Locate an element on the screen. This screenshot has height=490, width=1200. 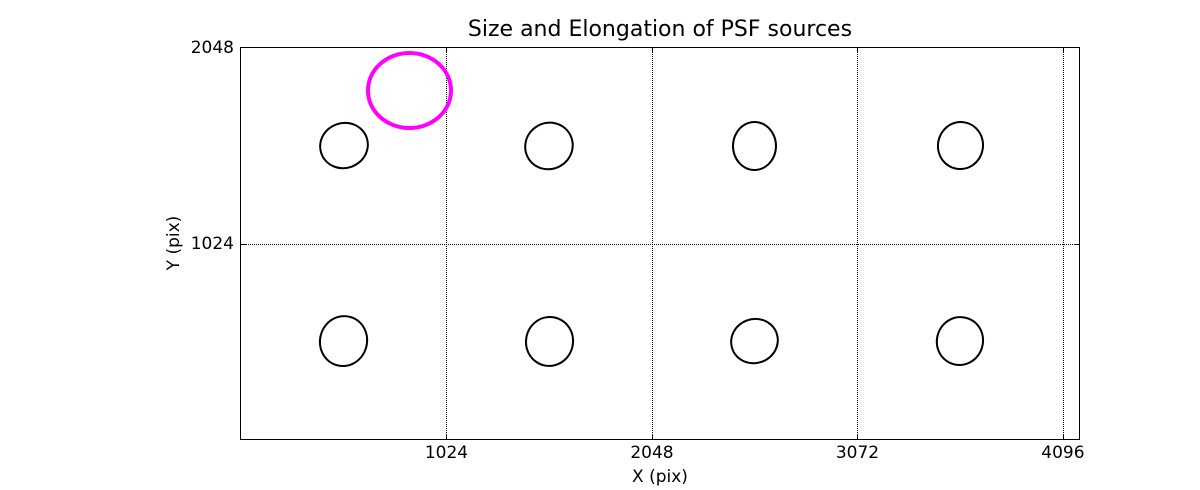
x-tick-bottom-2048 is located at coordinates (652, 436).